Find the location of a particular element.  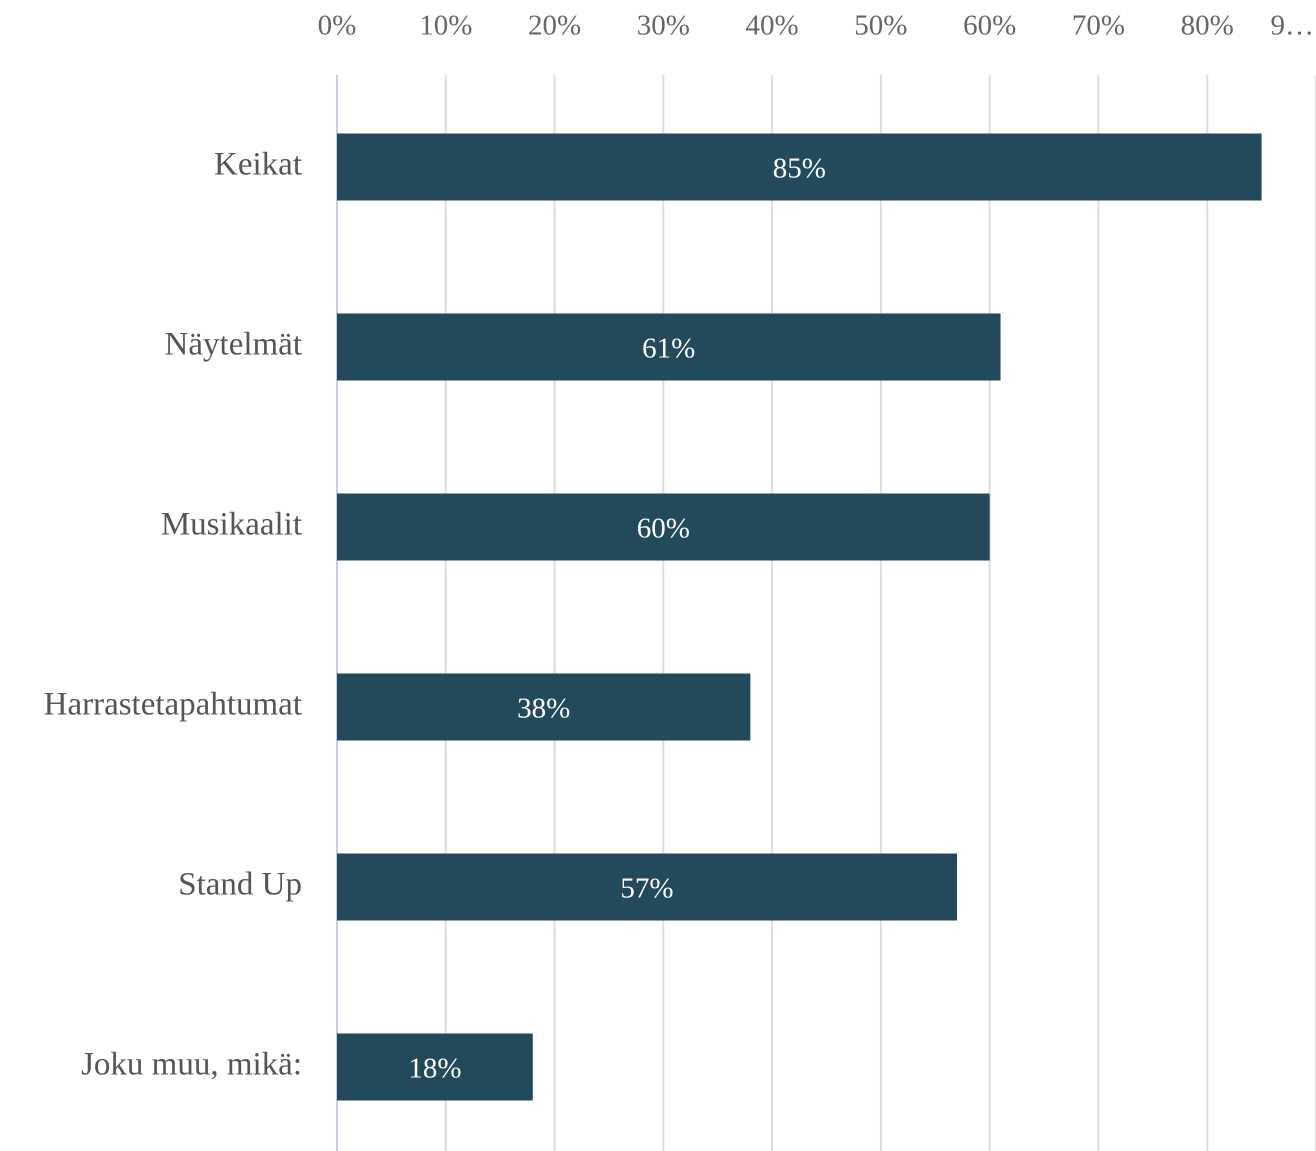

value-label: 18% is located at coordinates (434, 1069).